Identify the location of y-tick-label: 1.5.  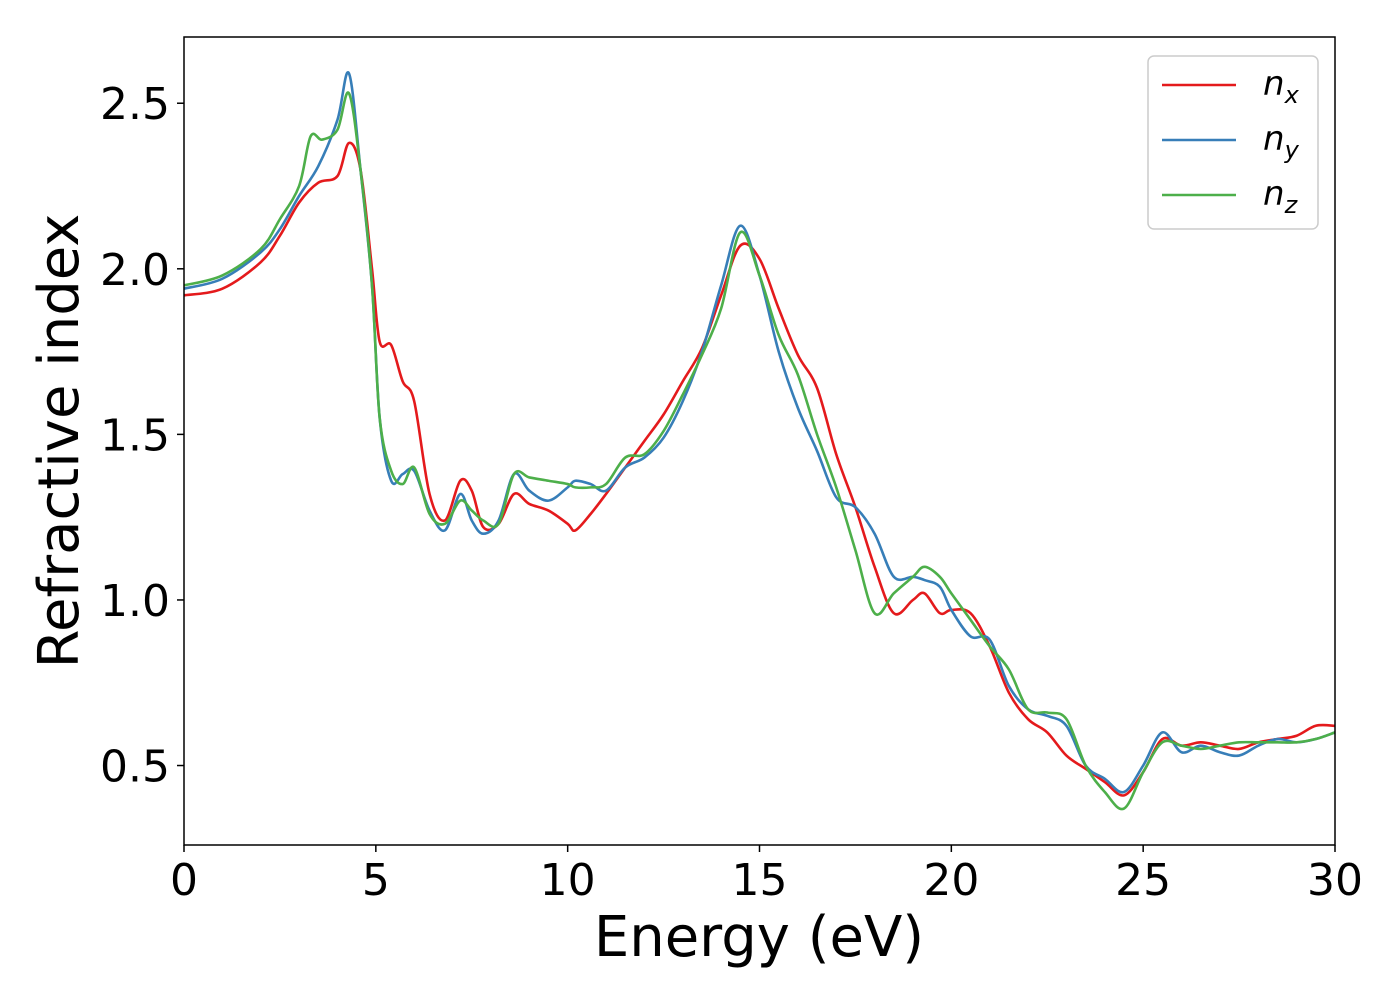
(135, 435).